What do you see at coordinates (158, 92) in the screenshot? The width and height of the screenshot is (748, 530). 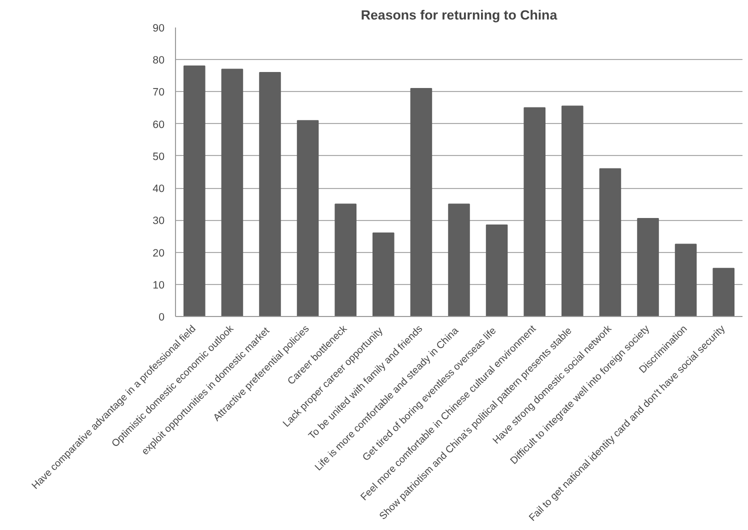 I see `y-tick-label: 70` at bounding box center [158, 92].